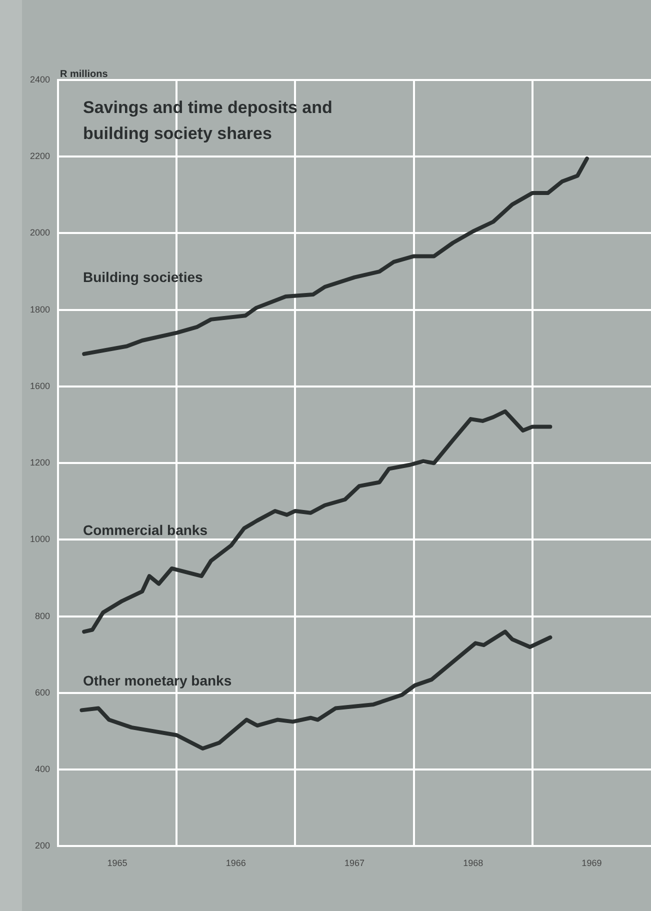 Image resolution: width=651 pixels, height=911 pixels. Describe the element at coordinates (40, 156) in the screenshot. I see `y2-tick-label: 2200` at that location.